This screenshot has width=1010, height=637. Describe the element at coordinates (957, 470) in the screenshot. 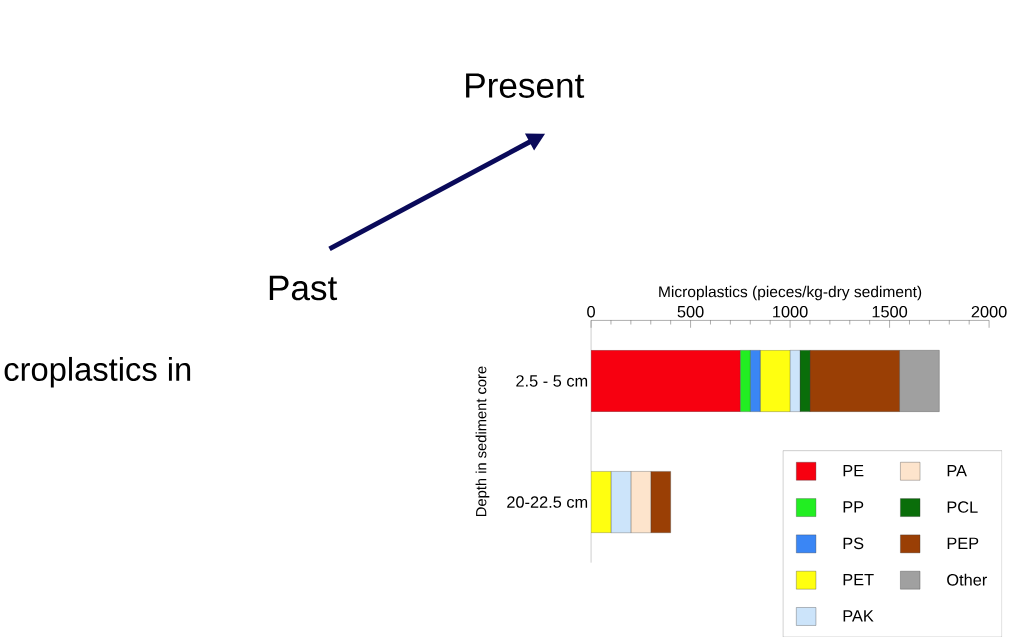

I see `legend-label: PA` at that location.